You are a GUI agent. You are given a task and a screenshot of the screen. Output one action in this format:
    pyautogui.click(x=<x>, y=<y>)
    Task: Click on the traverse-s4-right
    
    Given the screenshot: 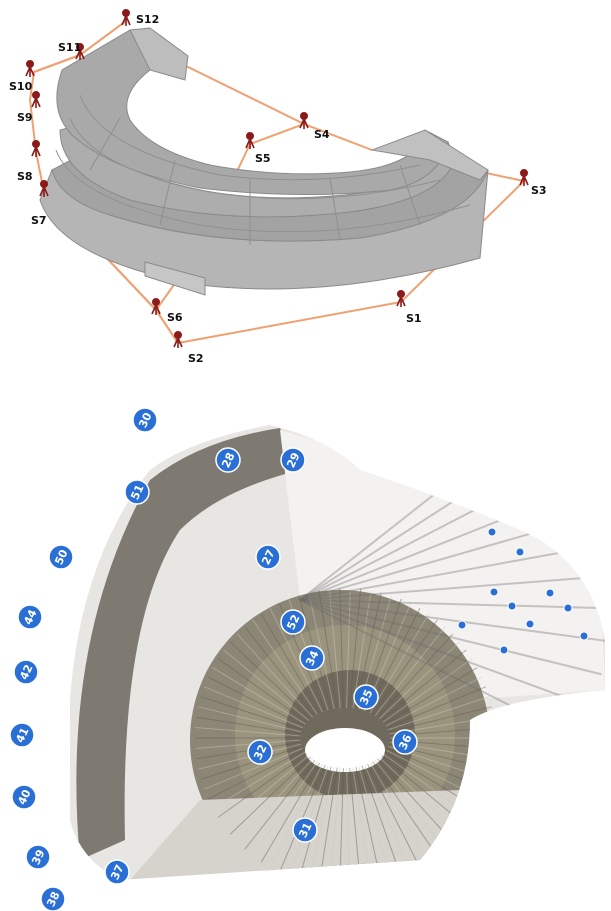 What is the action you would take?
    pyautogui.click(x=338, y=137)
    